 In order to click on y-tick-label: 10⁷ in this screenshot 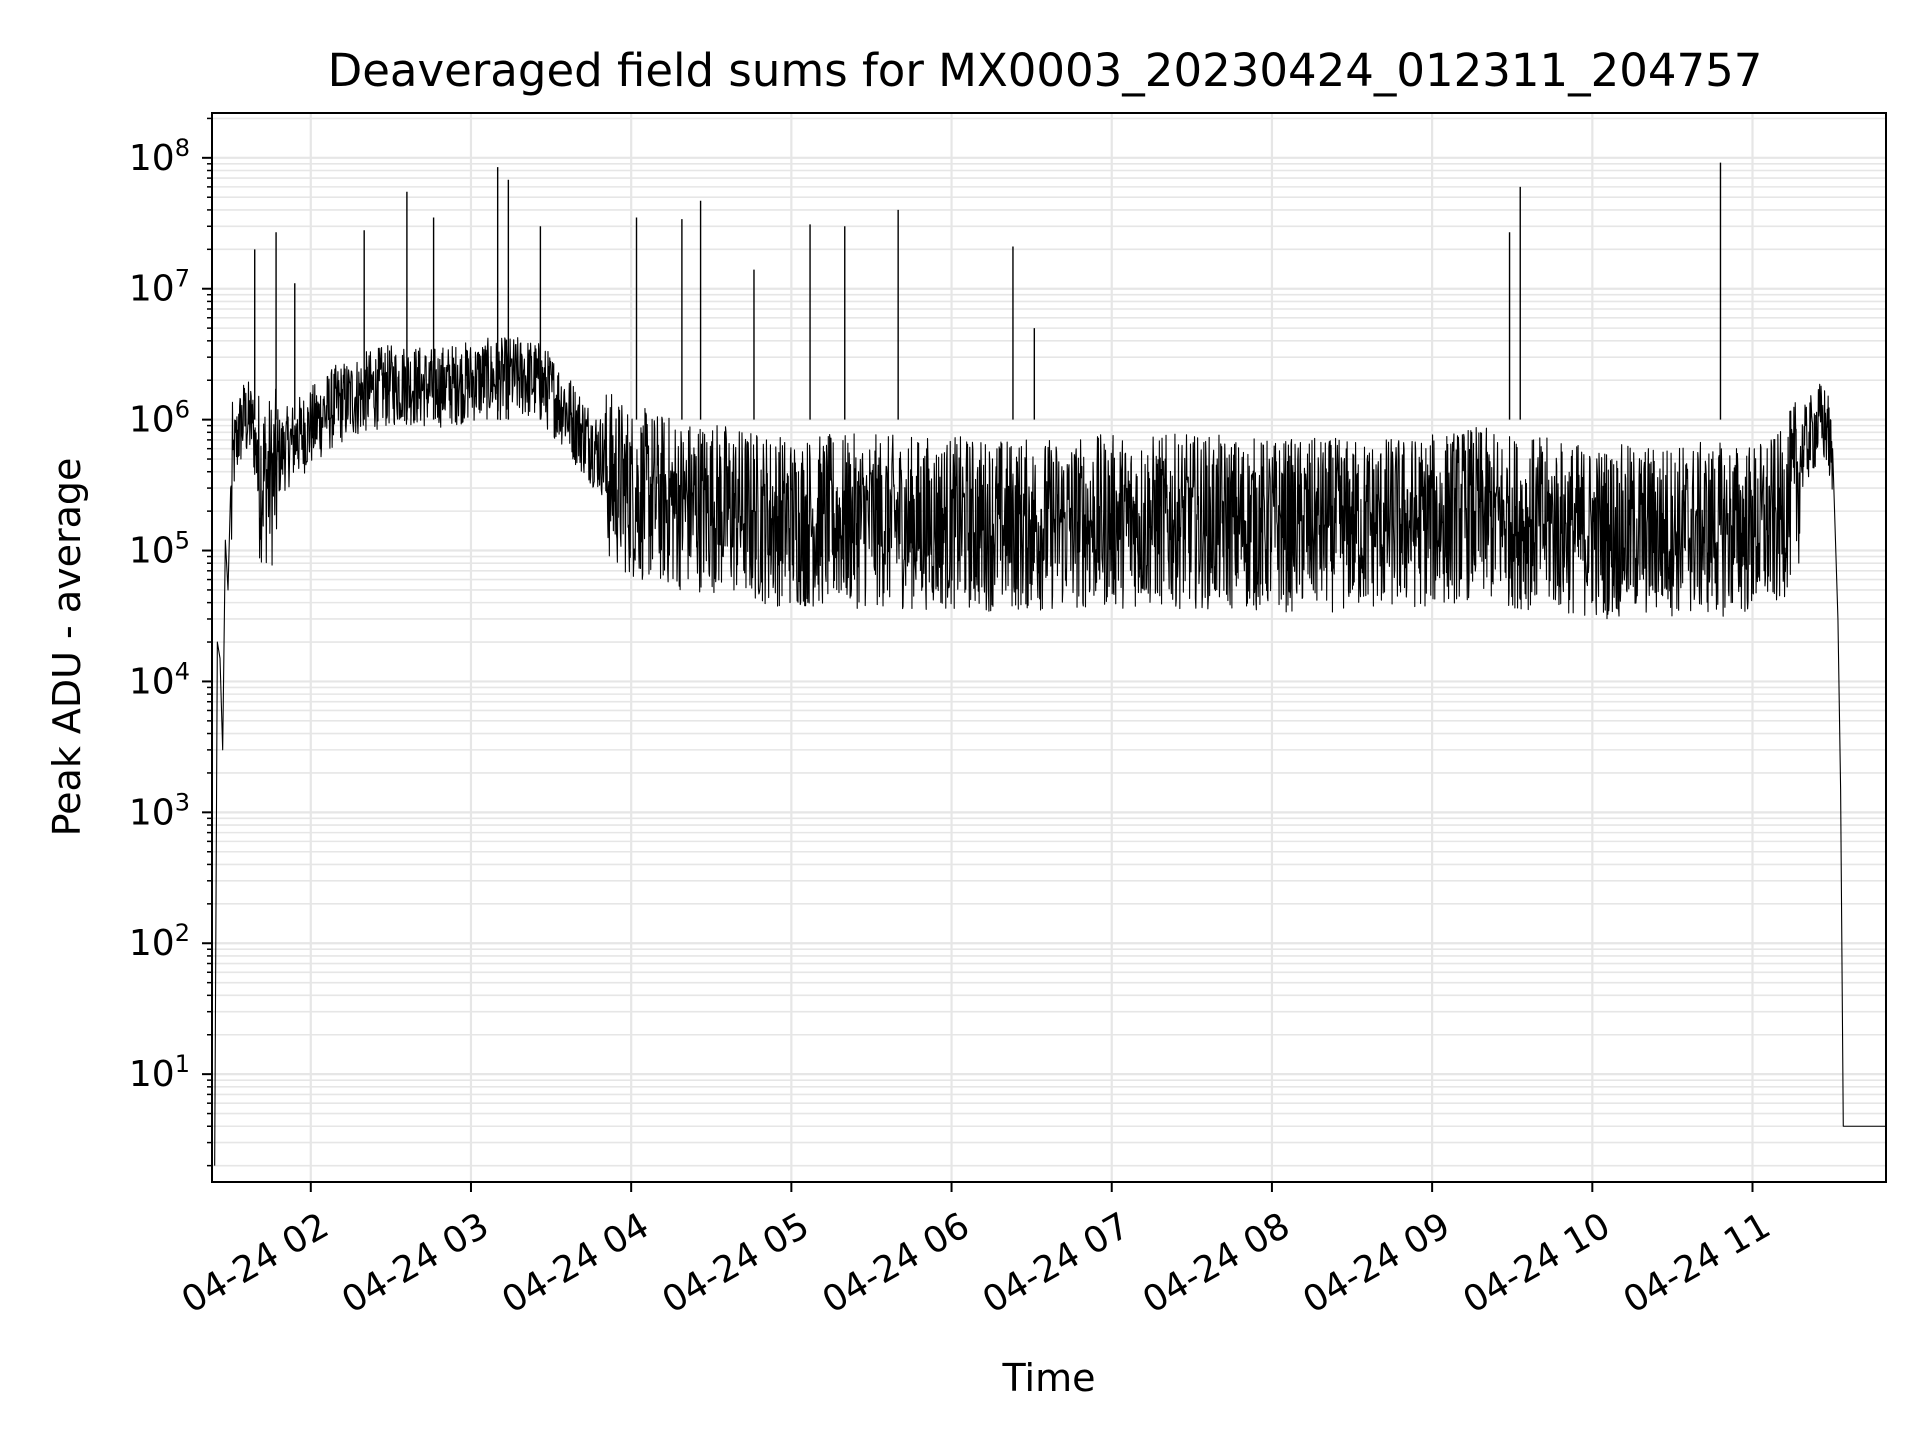, I will do `click(159, 287)`.